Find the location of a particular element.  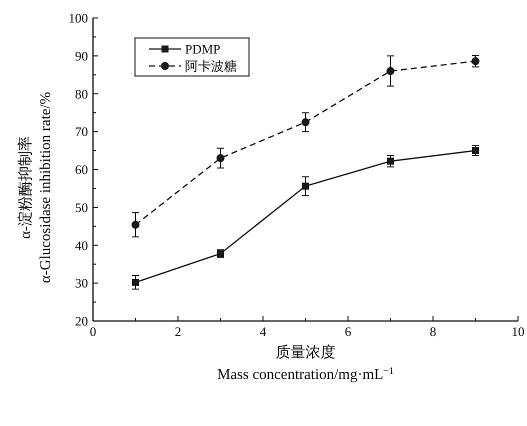

legend-label: PDMP is located at coordinates (202, 49).